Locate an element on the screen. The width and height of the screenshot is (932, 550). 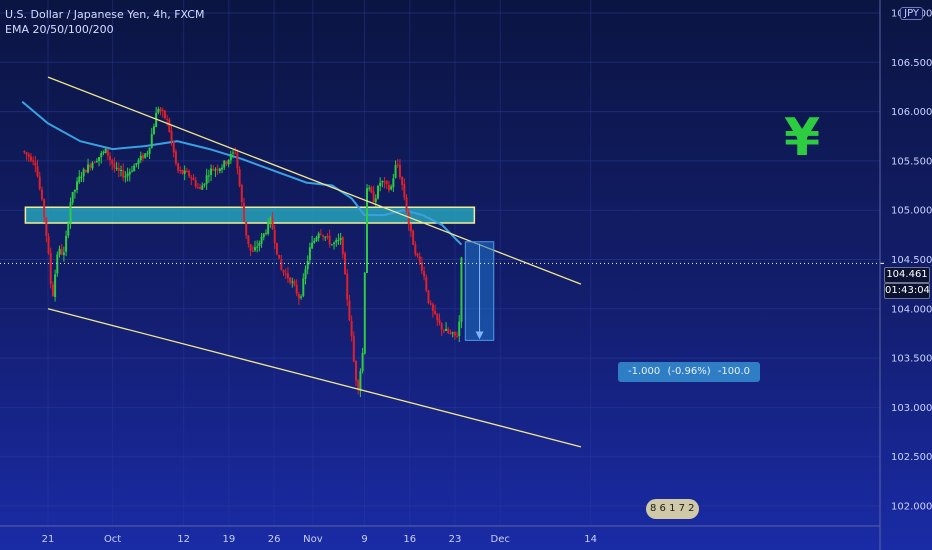
y-tick-label: 104.000 is located at coordinates (911, 309).